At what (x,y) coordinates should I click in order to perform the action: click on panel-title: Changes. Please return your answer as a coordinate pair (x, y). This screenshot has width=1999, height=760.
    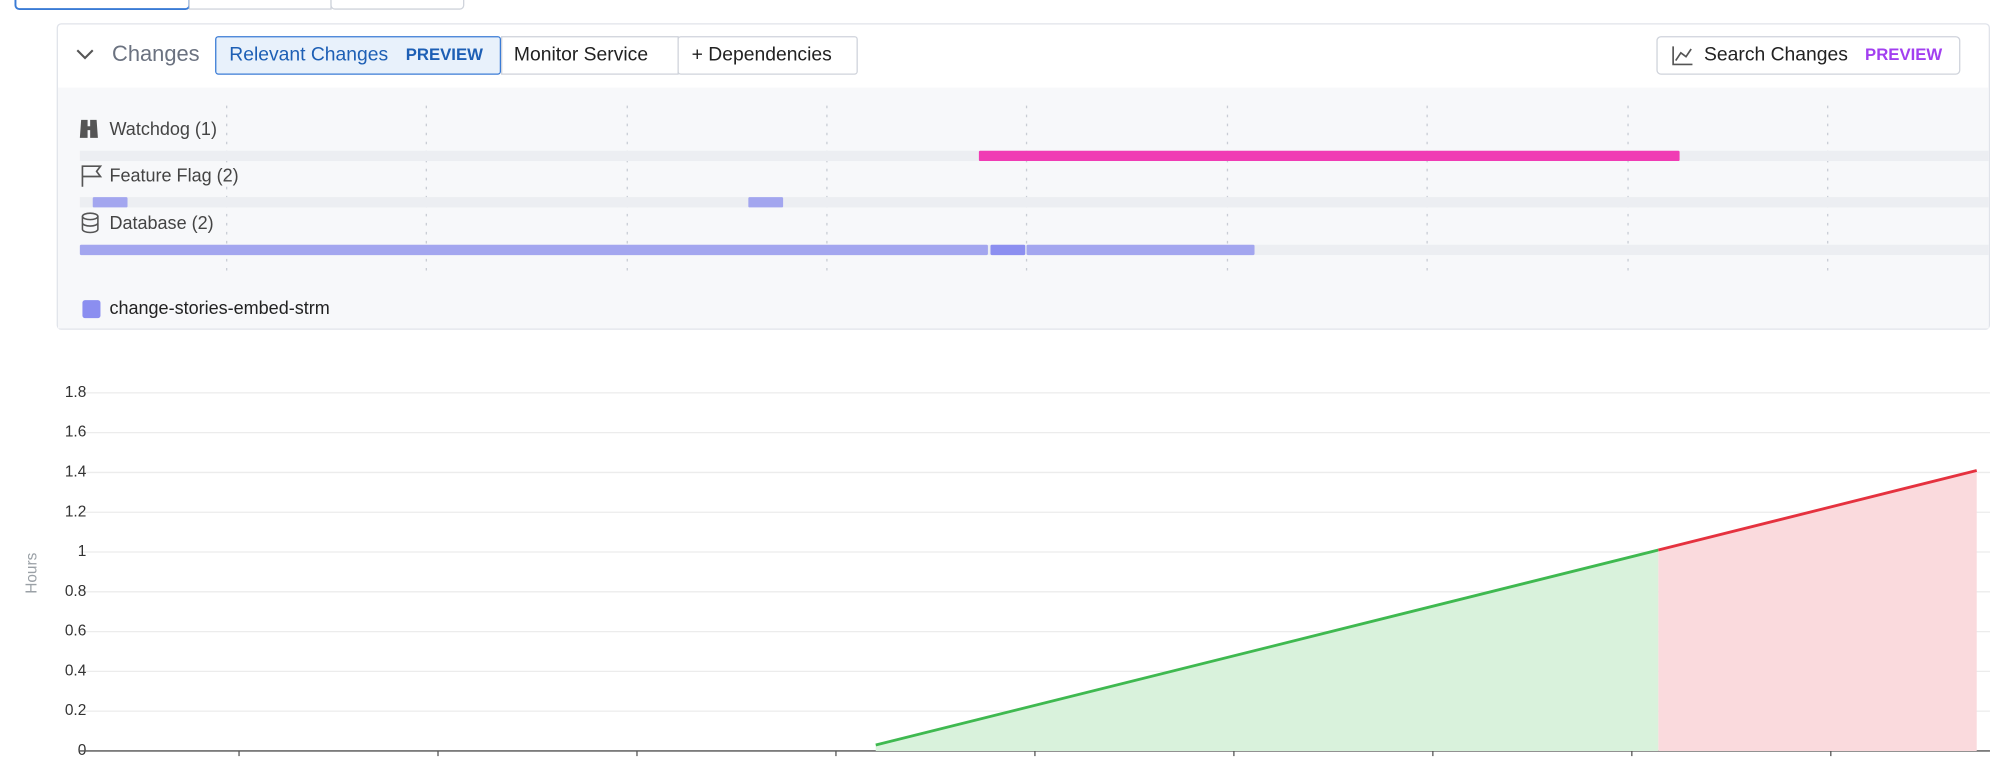
    Looking at the image, I should click on (156, 53).